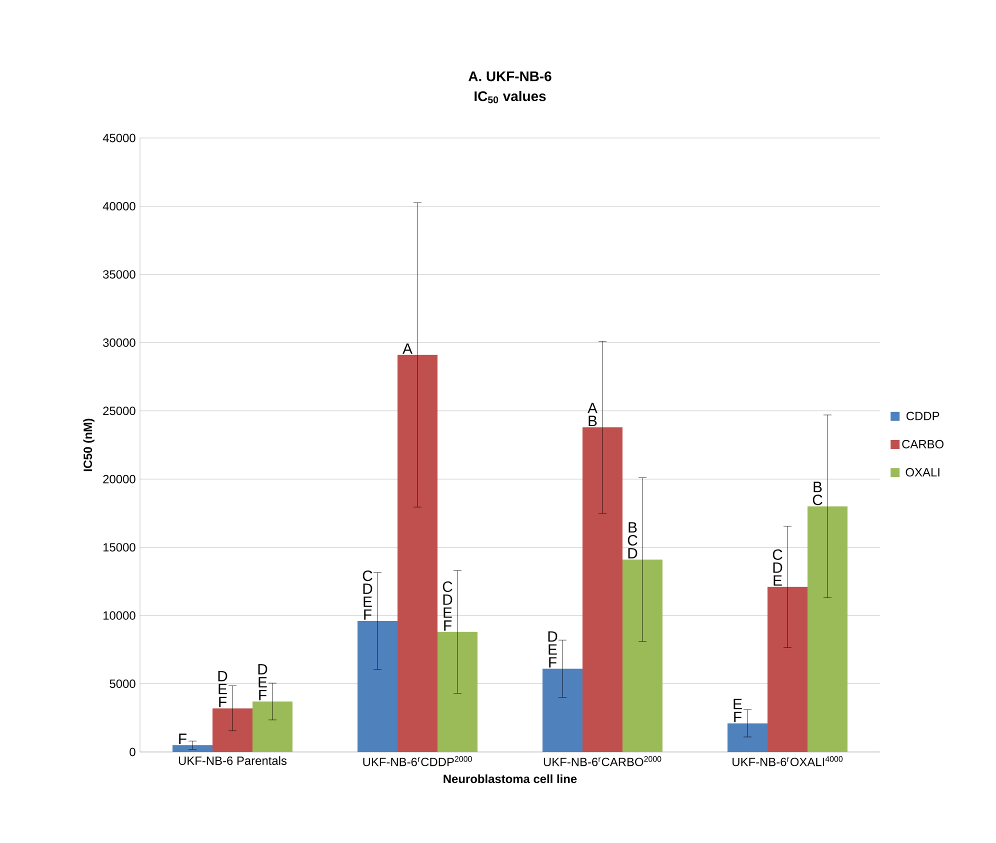 This screenshot has width=996, height=843. What do you see at coordinates (593, 414) in the screenshot?
I see `annotation: A B` at bounding box center [593, 414].